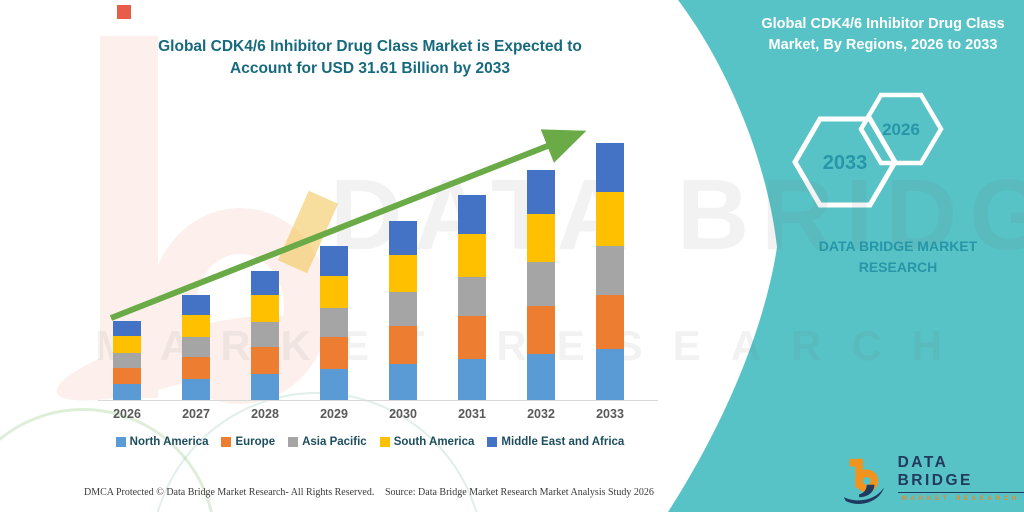  What do you see at coordinates (898, 257) in the screenshot?
I see `side-panel-brand: DATA BRIDGE MARKET RESEARCH` at bounding box center [898, 257].